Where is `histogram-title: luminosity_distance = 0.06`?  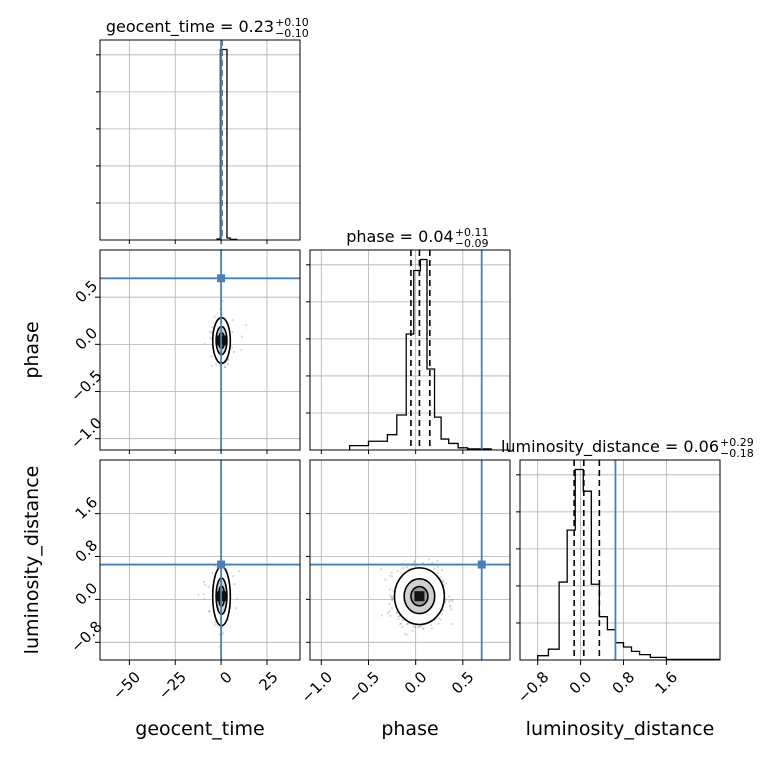
histogram-title: luminosity_distance = 0.06 is located at coordinates (610, 447).